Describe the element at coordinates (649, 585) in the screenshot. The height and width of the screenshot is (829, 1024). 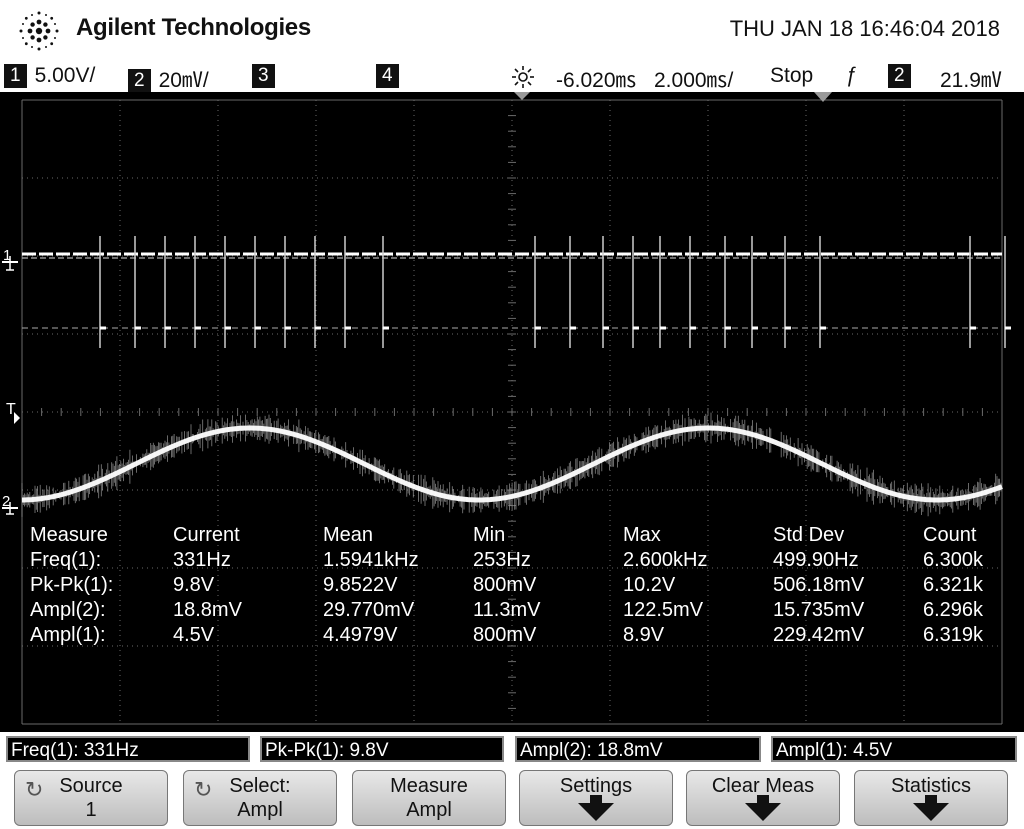
I see `max-value: 10.2V` at that location.